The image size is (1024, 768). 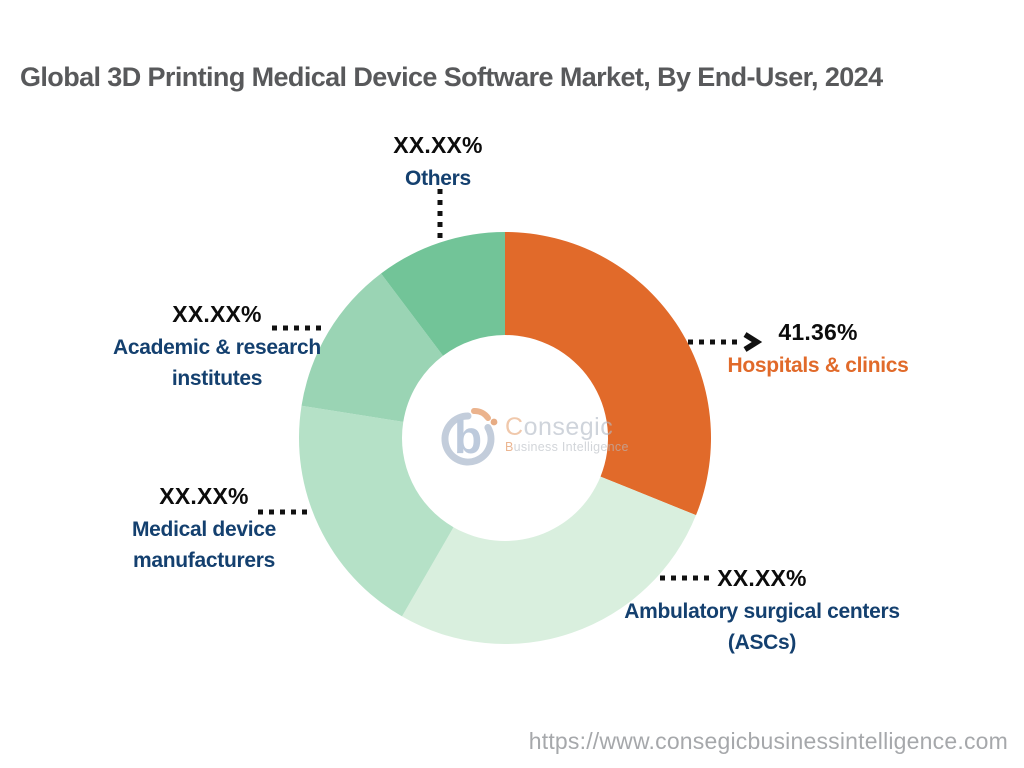 I want to click on callout-label: Academic & research, so click(x=217, y=347).